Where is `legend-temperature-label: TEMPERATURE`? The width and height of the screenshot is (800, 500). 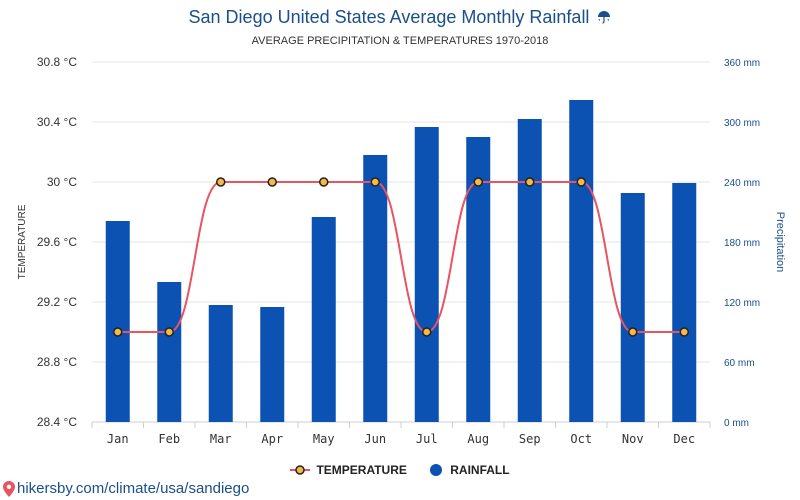 legend-temperature-label: TEMPERATURE is located at coordinates (361, 470).